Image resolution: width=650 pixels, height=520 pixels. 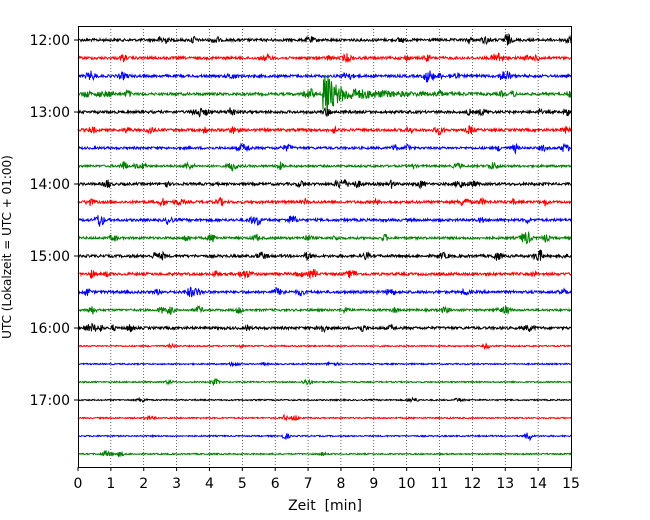 What do you see at coordinates (505, 484) in the screenshot?
I see `x-tick-label: 13` at bounding box center [505, 484].